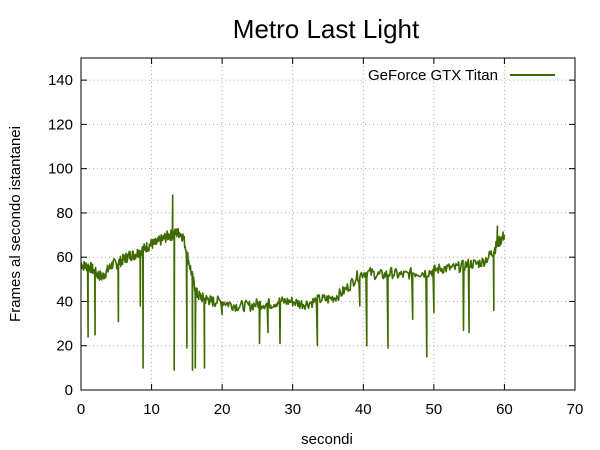 The width and height of the screenshot is (600, 450). Describe the element at coordinates (15, 224) in the screenshot. I see `y-axis-label: Frames al secondo istantanei` at that location.